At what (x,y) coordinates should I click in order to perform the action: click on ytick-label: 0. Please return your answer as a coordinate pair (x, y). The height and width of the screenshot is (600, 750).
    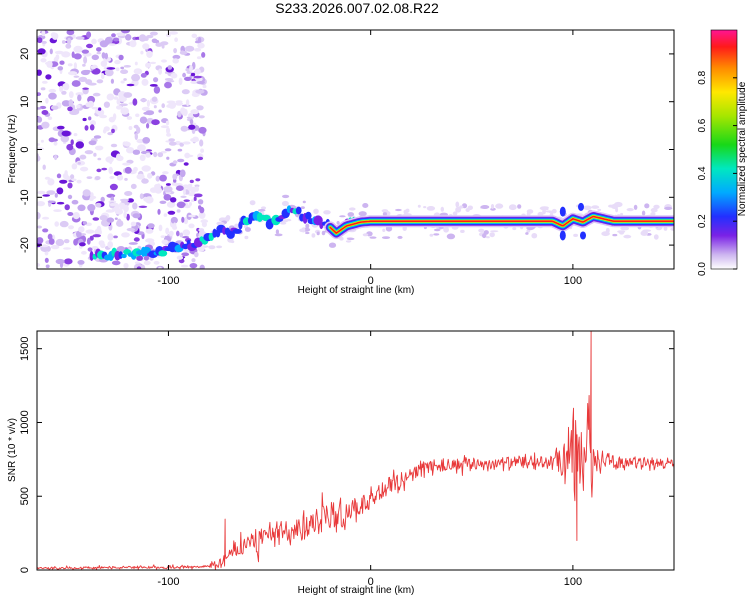
    Looking at the image, I should click on (25, 570).